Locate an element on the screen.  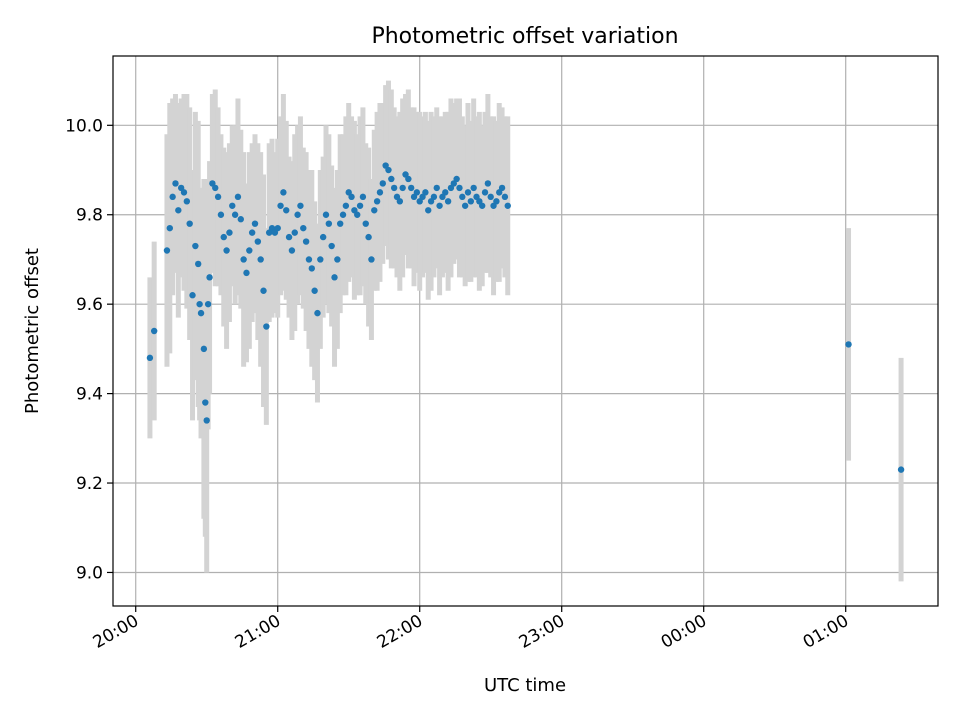
y-tick-label: 9.0 is located at coordinates (89, 573).